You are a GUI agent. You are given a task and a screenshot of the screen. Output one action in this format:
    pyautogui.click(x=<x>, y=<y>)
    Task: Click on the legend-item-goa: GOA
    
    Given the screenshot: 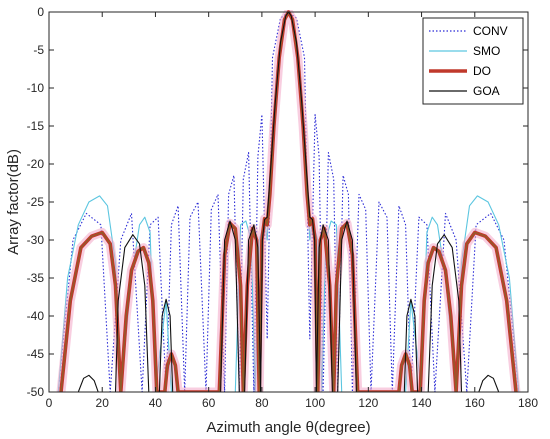 What is the action you would take?
    pyautogui.click(x=464, y=91)
    